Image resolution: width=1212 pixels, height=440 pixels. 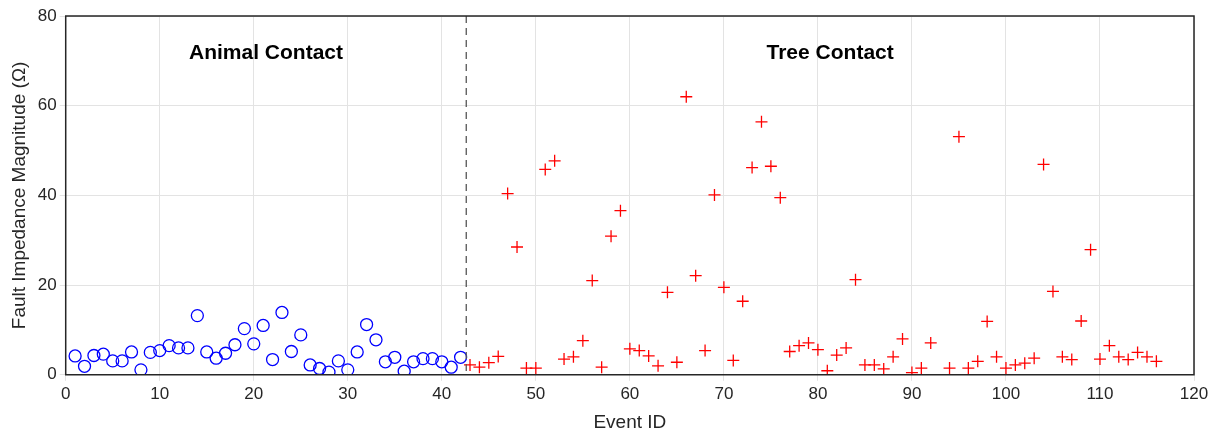 I want to click on x-tick-label: 30, so click(x=348, y=393).